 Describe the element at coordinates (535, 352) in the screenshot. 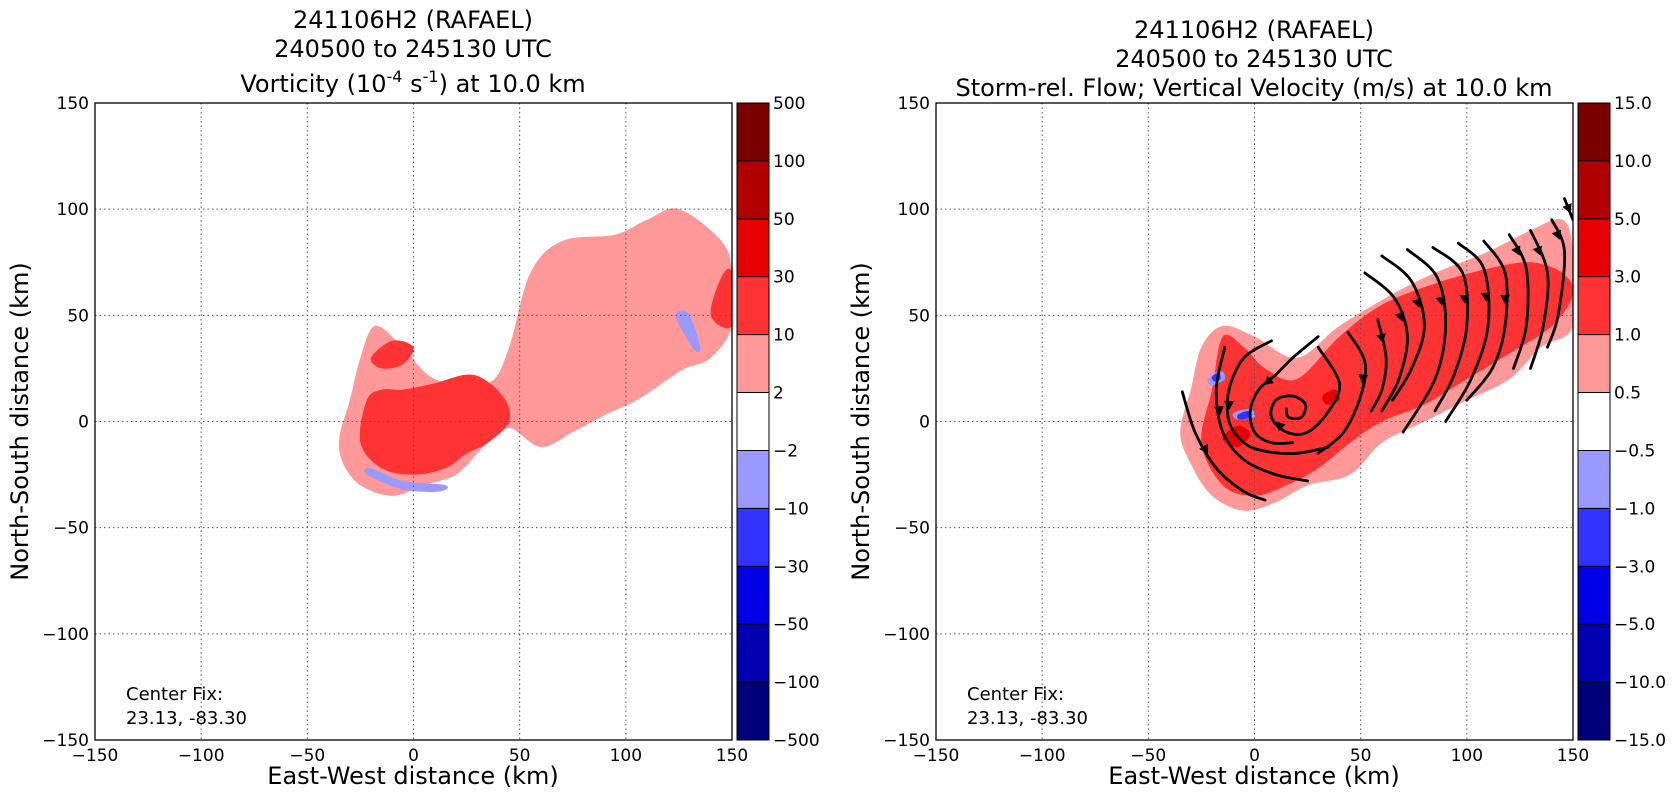

I see `field-regions` at that location.